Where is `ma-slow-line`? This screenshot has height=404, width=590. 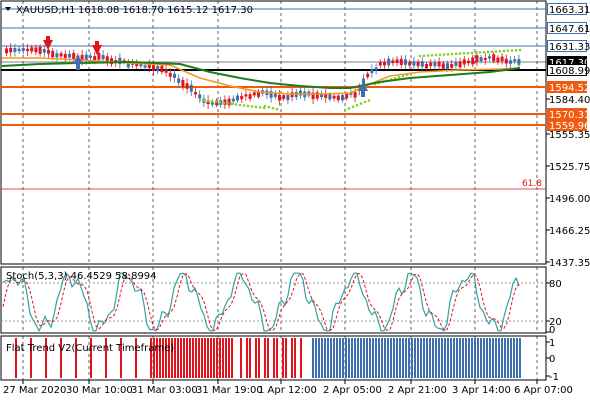
ma-slow-line is located at coordinates (261, 74).